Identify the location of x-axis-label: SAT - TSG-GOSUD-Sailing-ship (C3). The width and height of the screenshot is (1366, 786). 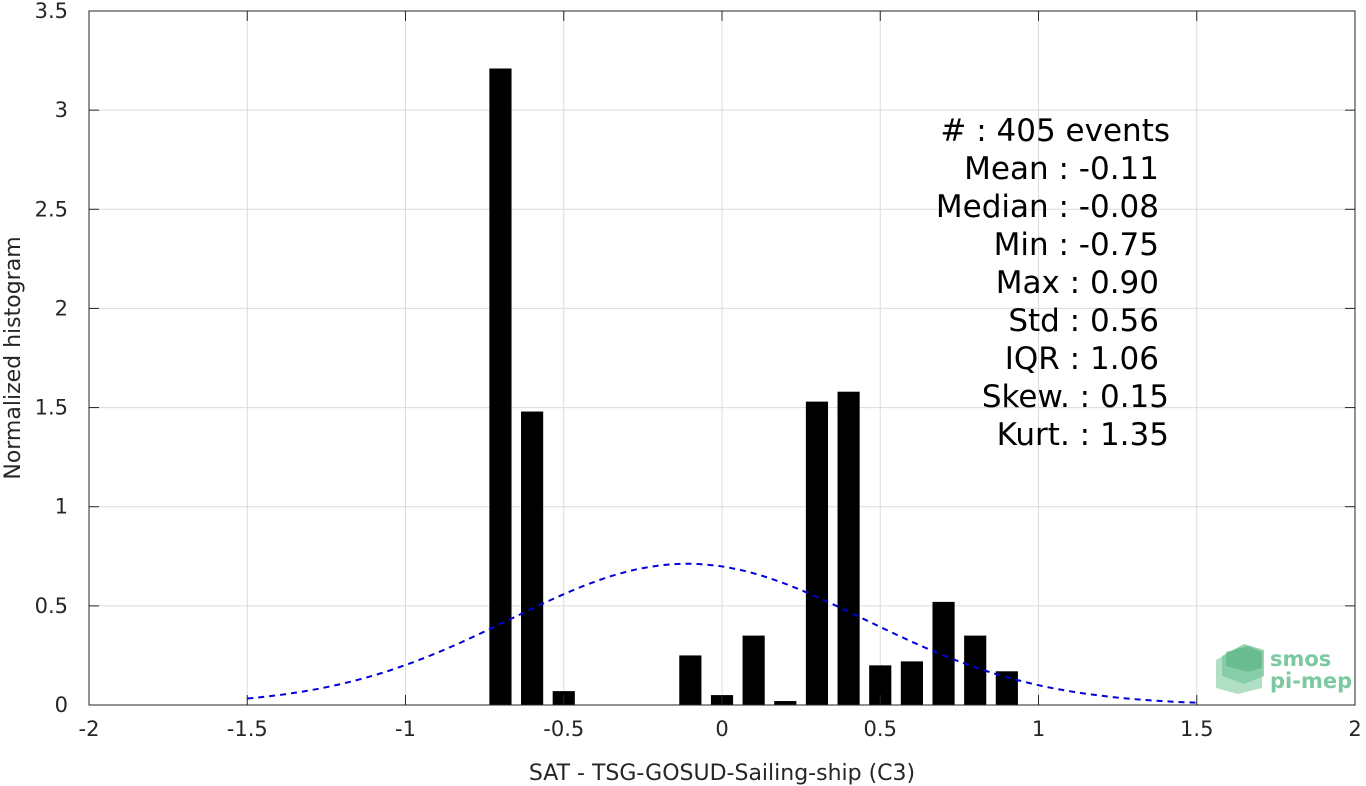
(722, 773).